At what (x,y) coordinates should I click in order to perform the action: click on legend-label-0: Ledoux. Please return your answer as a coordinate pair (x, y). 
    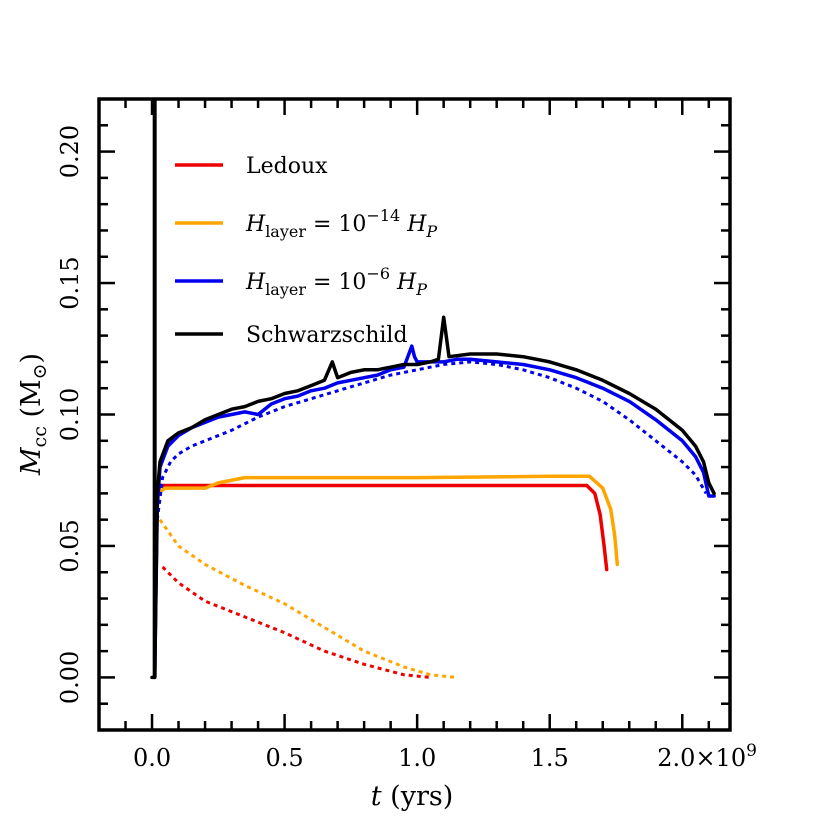
    Looking at the image, I should click on (287, 166).